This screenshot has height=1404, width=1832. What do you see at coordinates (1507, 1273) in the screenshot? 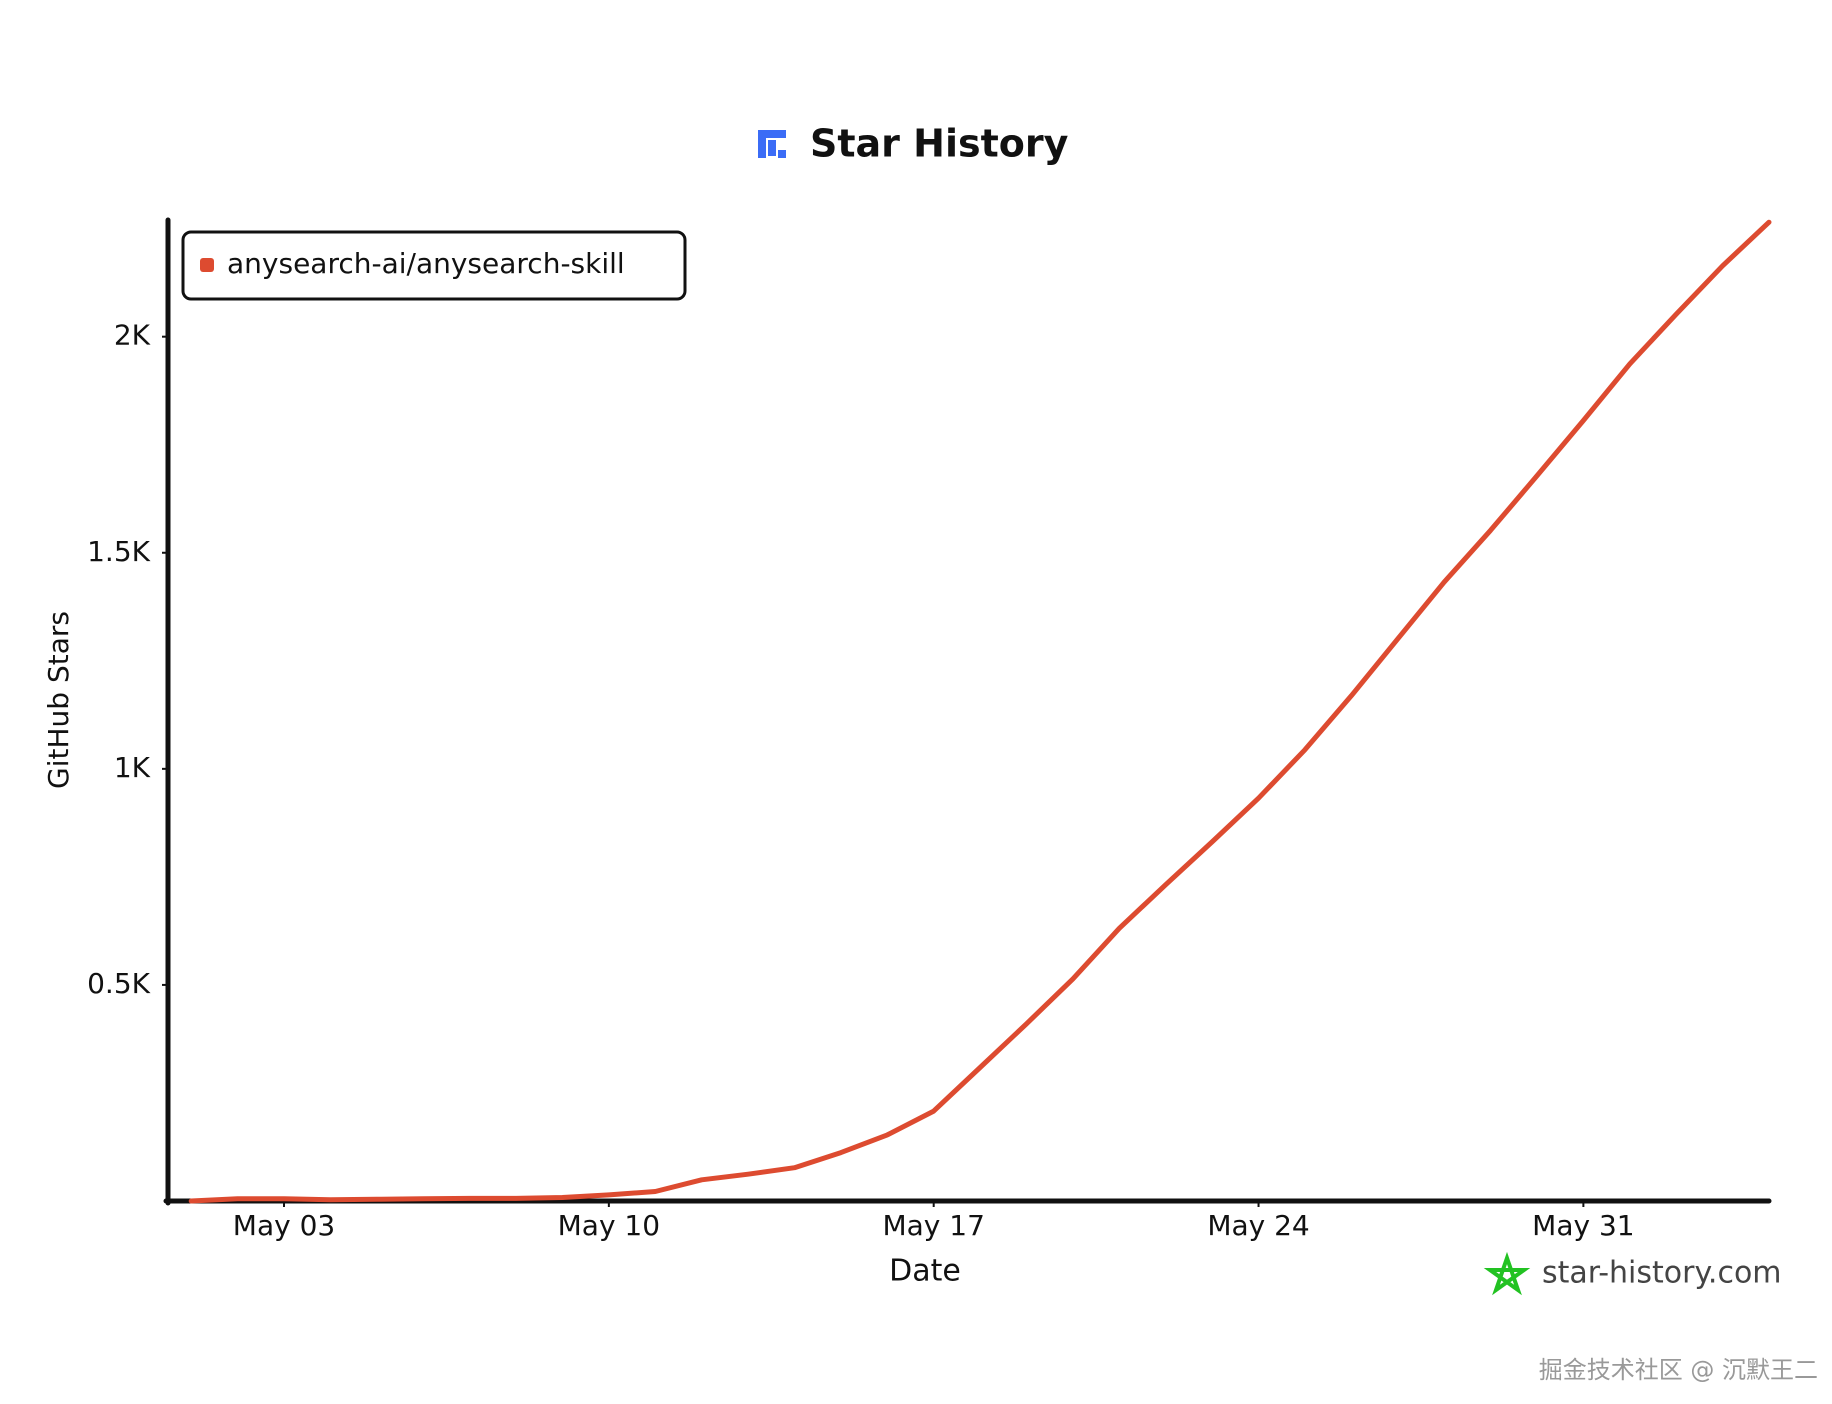
I see `watermark-icon` at bounding box center [1507, 1273].